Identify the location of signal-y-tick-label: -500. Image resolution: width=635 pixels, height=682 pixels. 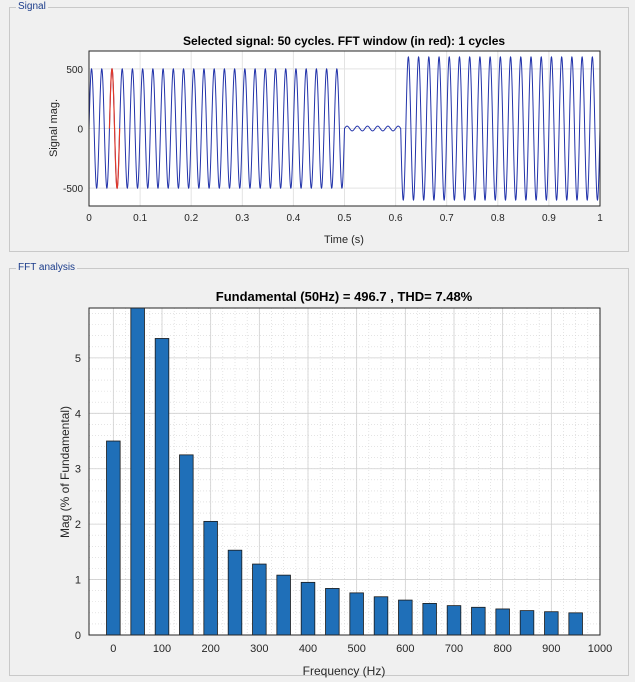
(73, 189).